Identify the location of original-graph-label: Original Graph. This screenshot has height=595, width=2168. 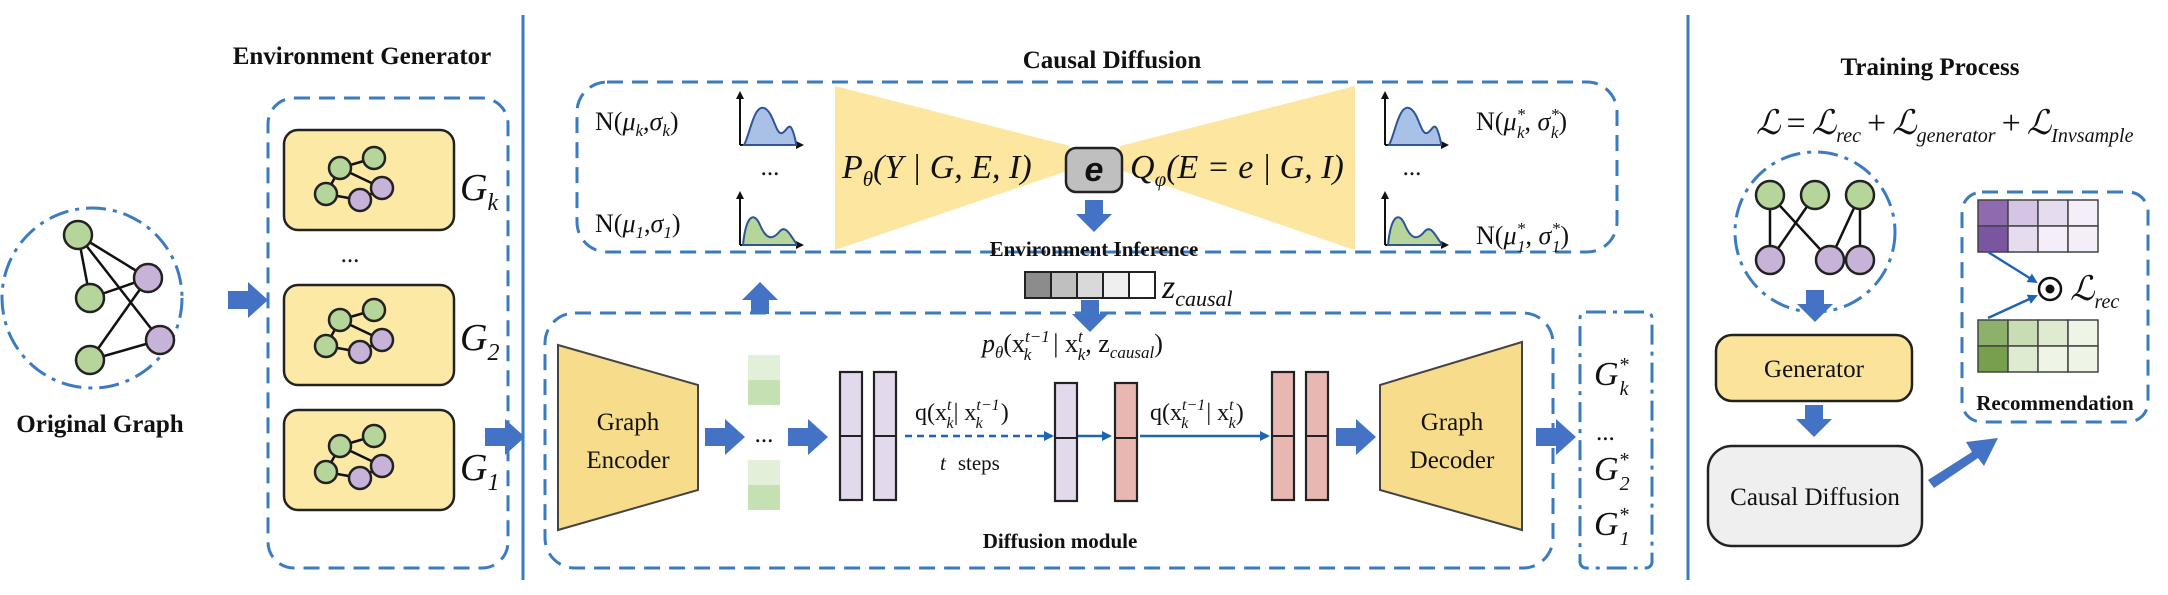
(99, 424).